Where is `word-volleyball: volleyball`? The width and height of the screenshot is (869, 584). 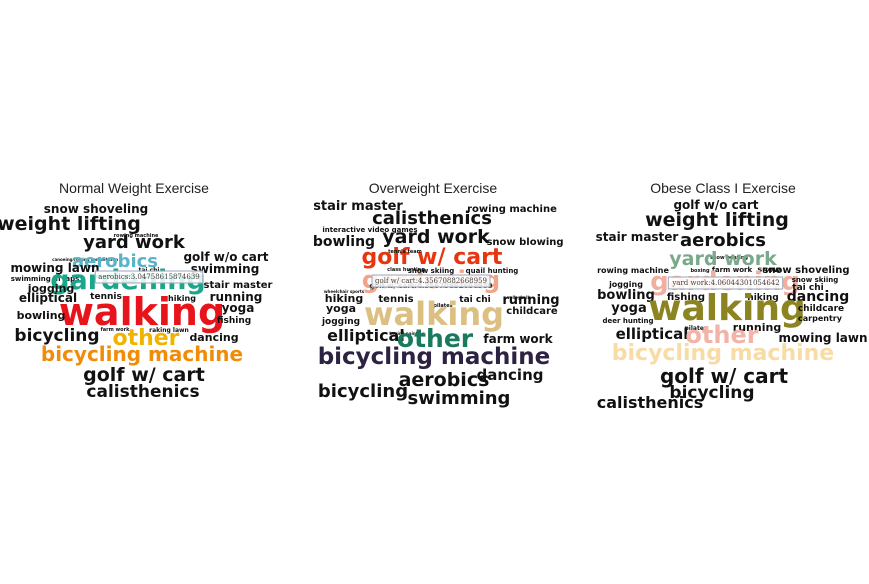 word-volleyball: volleyball is located at coordinates (518, 297).